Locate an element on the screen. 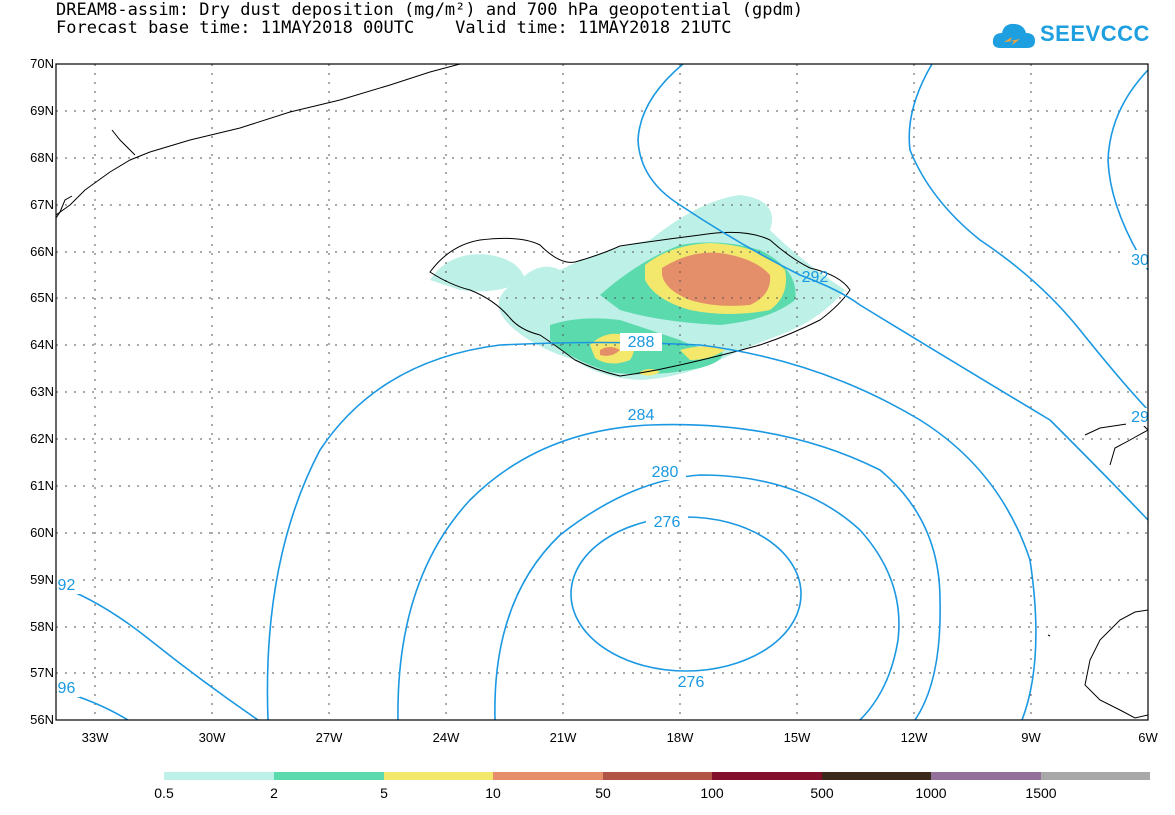 This screenshot has width=1175, height=815. lat-label: 65N is located at coordinates (42, 297).